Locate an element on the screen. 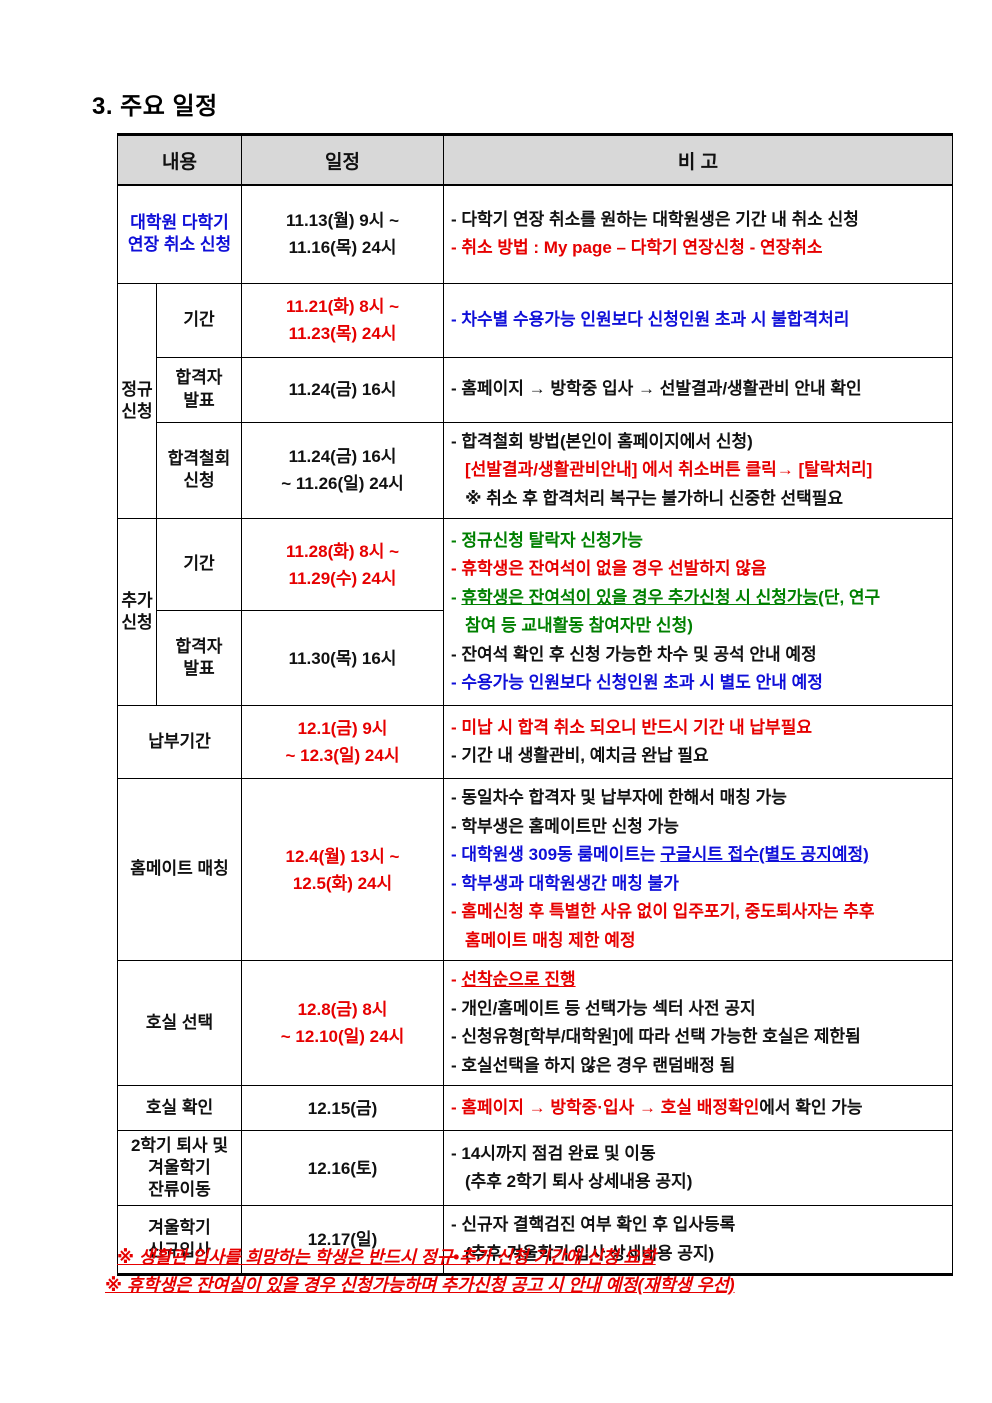 This screenshot has width=992, height=1403. note-segment: 에서 확인 가능 is located at coordinates (811, 1107).